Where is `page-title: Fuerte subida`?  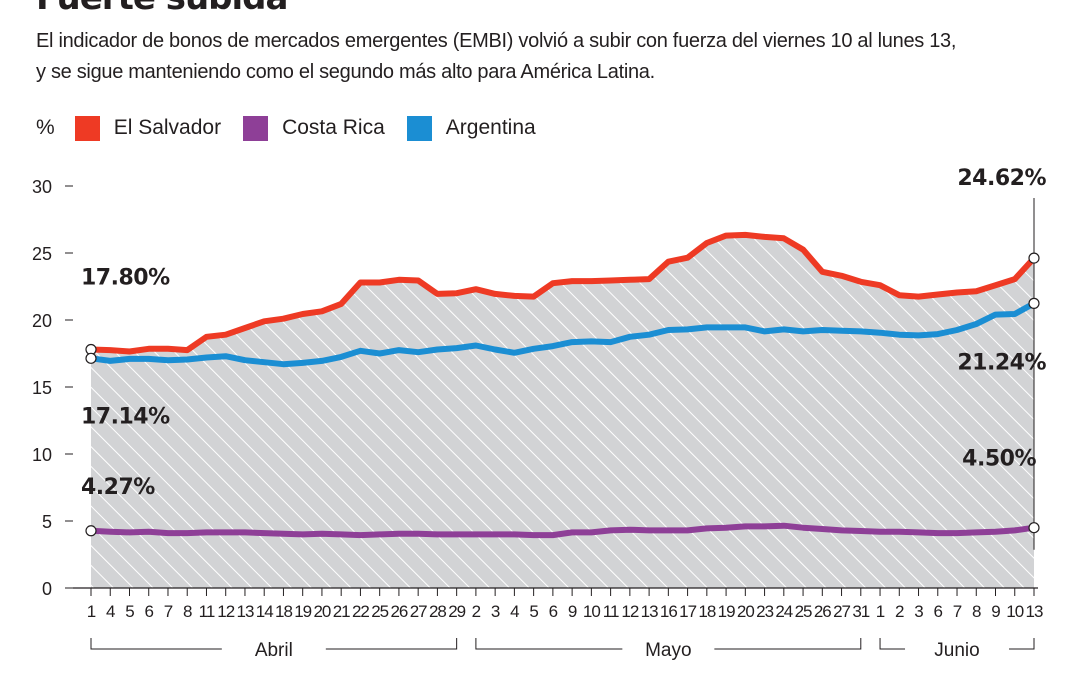 page-title: Fuerte subida is located at coordinates (162, 9).